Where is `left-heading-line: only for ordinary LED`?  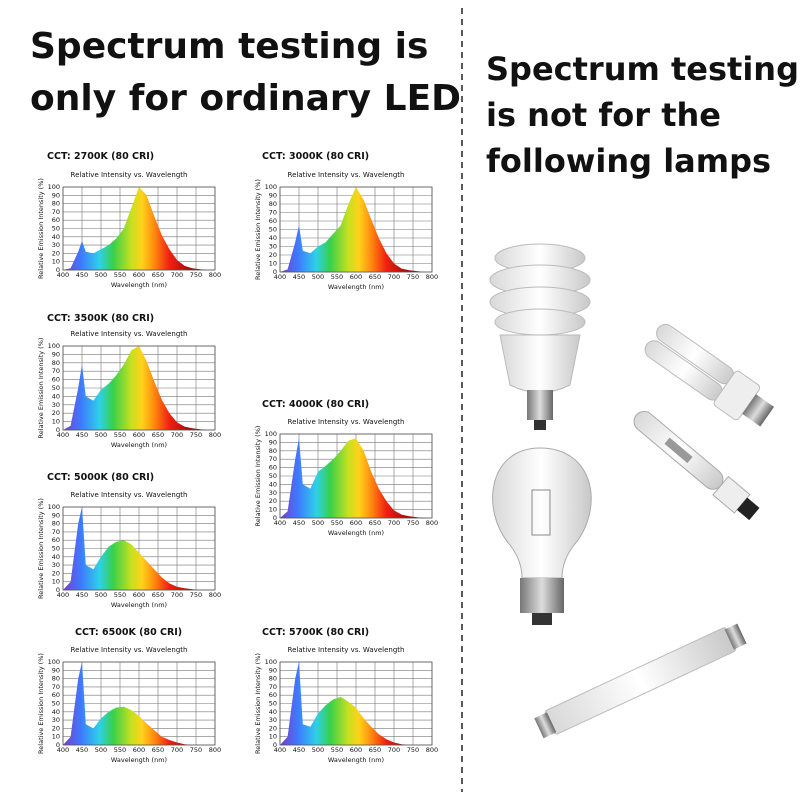 left-heading-line: only for ordinary LED is located at coordinates (245, 98).